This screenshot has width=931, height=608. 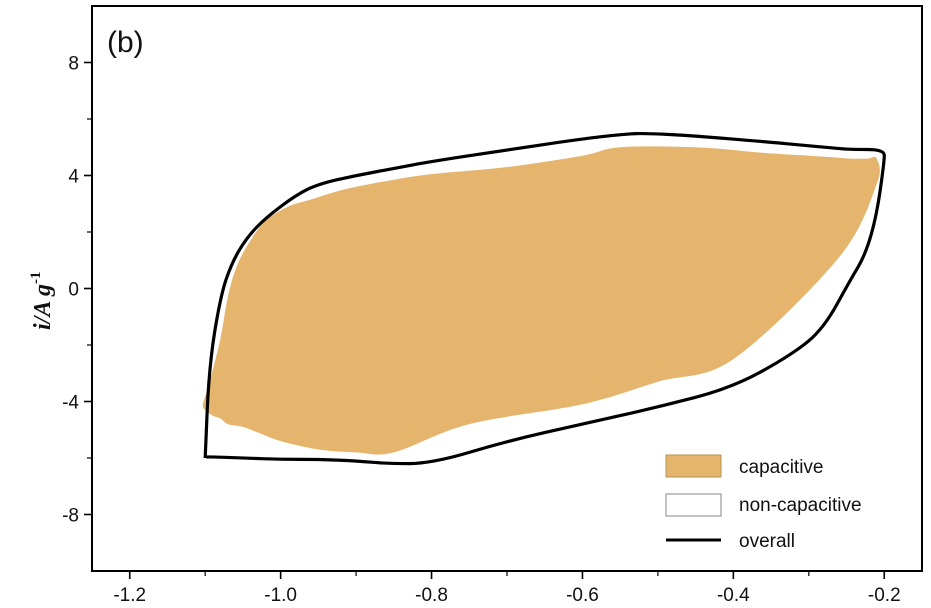 What do you see at coordinates (884, 595) in the screenshot?
I see `x-tick-label: -0.2` at bounding box center [884, 595].